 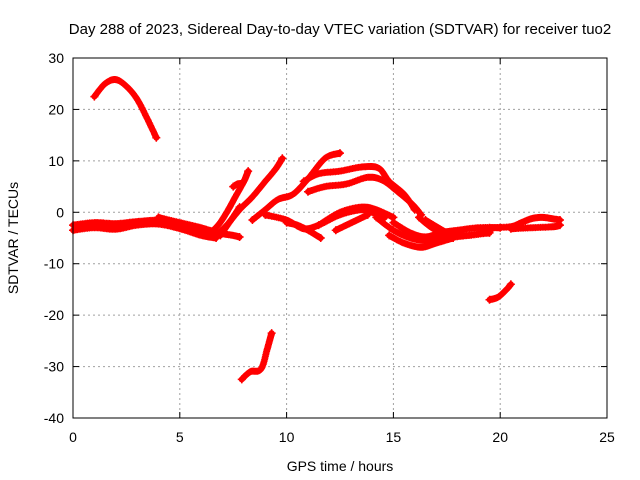 I want to click on series-late-segment, so click(x=500, y=292).